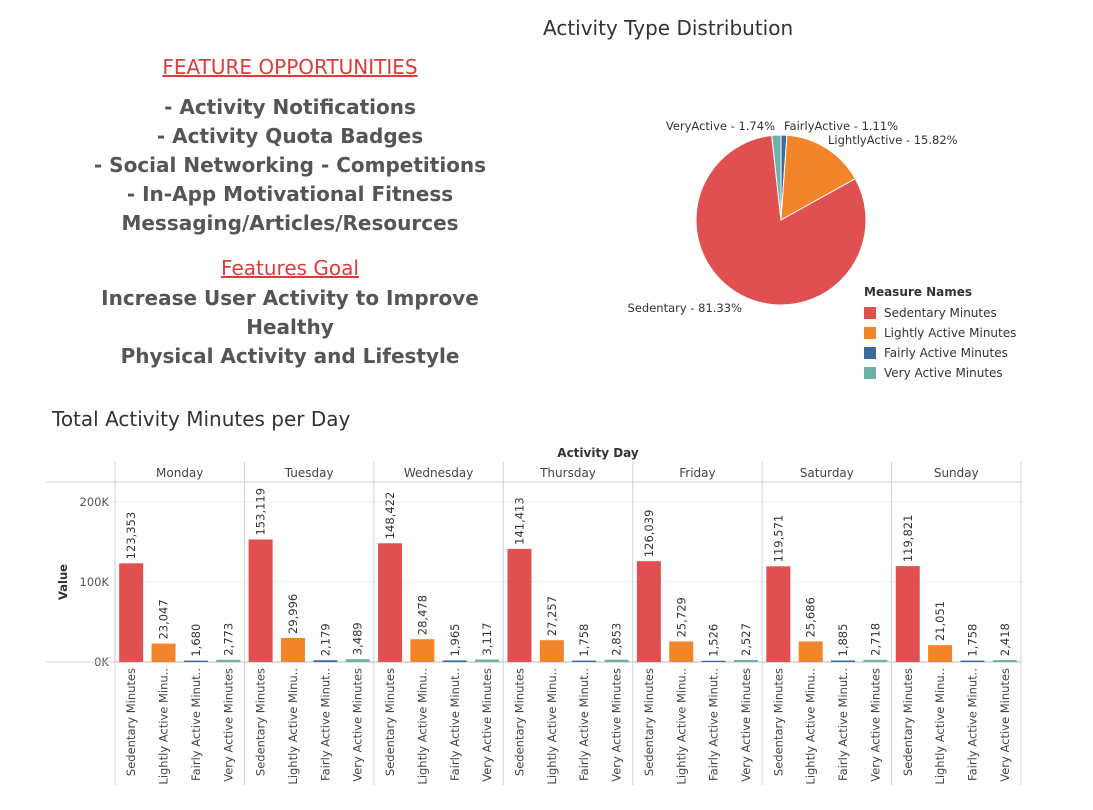  Describe the element at coordinates (290, 356) in the screenshot. I see `goal-line: Physical Activity and Lifestyle` at that location.